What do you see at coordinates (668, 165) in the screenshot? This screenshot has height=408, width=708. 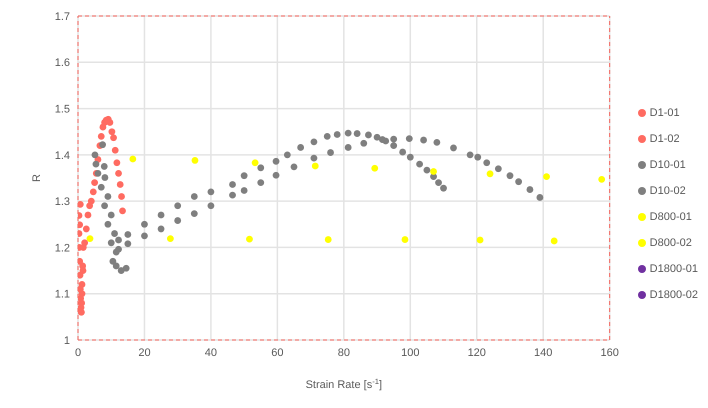 I see `legend-label: D10-01` at bounding box center [668, 165].